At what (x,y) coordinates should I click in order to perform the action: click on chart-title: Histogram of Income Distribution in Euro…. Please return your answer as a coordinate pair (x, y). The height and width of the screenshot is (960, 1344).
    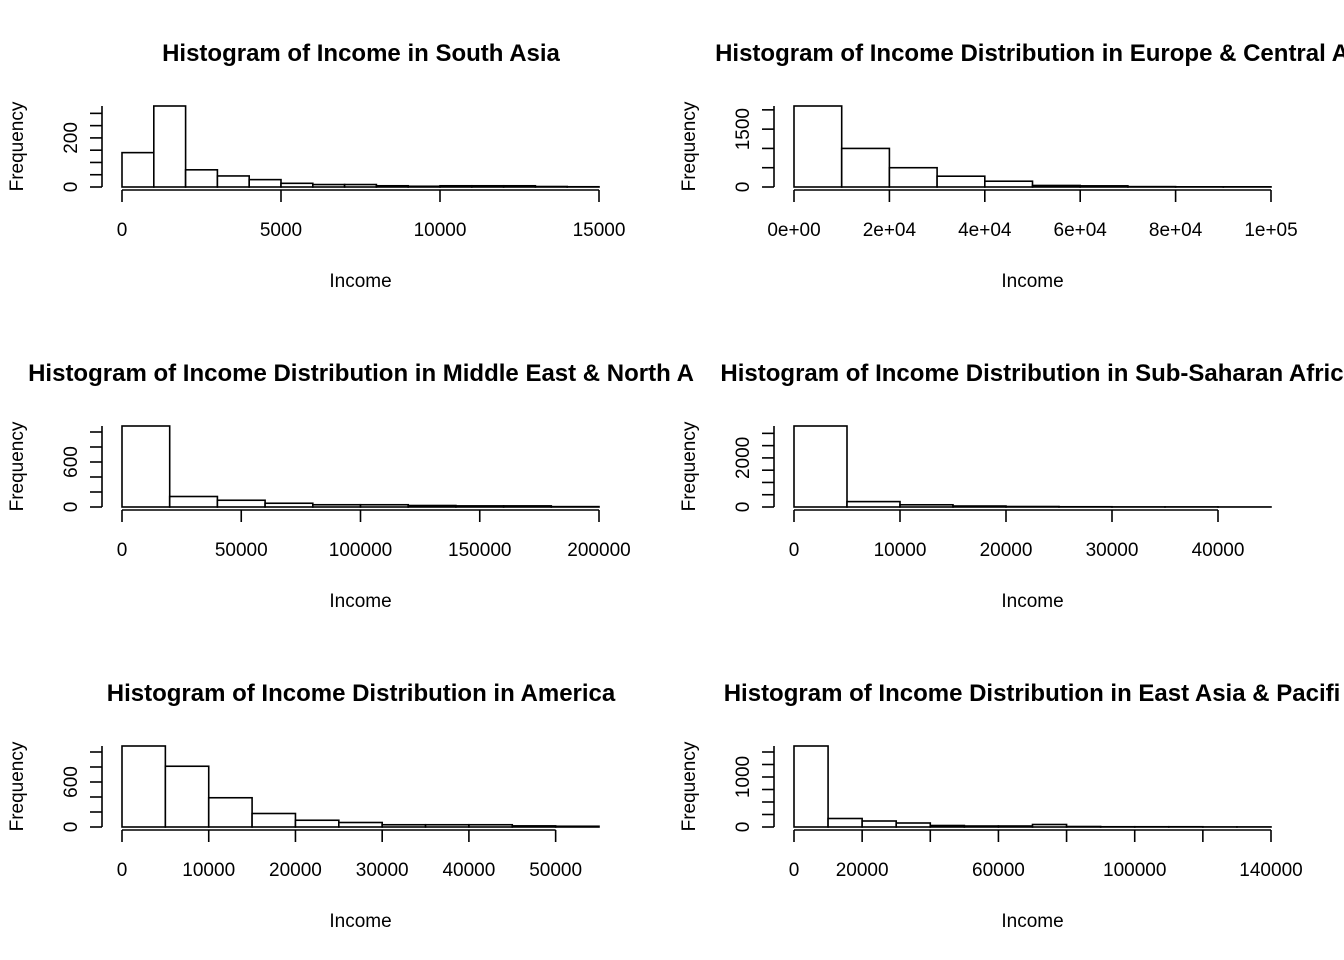
    Looking at the image, I should click on (1029, 53).